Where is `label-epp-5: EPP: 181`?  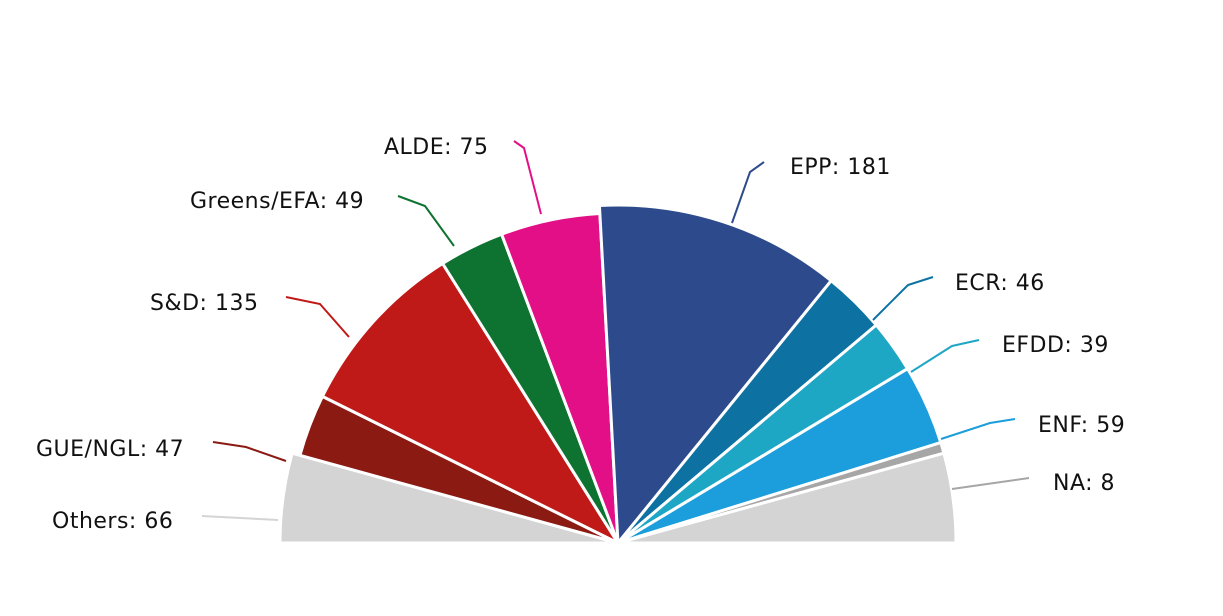
label-epp-5: EPP: 181 is located at coordinates (840, 167).